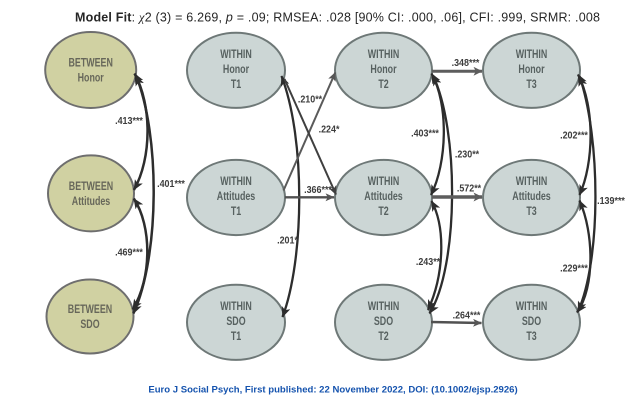 Image resolution: width=637 pixels, height=415 pixels. What do you see at coordinates (467, 316) in the screenshot?
I see `svg-text: .264***` at bounding box center [467, 316].